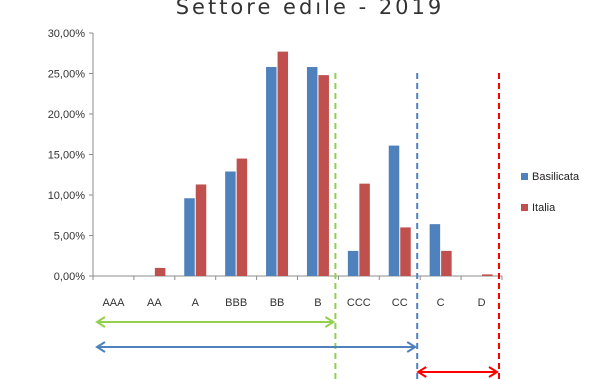 The width and height of the screenshot is (607, 379). What do you see at coordinates (394, 210) in the screenshot?
I see `bar-basilicata-cc` at bounding box center [394, 210].